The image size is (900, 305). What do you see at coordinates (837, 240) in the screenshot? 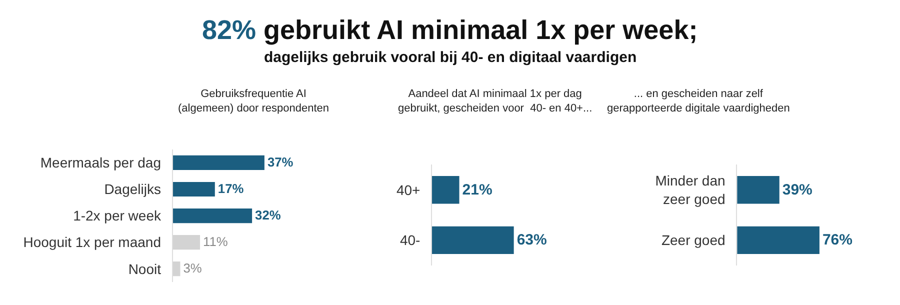
I see `data-label: 76%` at bounding box center [837, 240].